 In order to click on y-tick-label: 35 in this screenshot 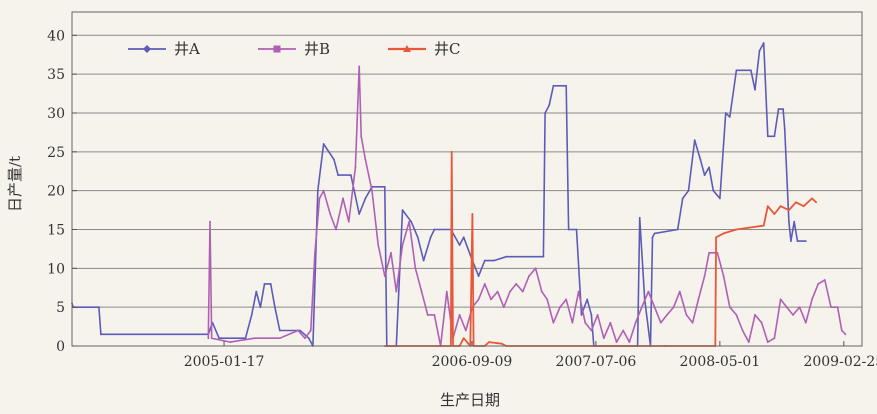, I will do `click(56, 75)`.